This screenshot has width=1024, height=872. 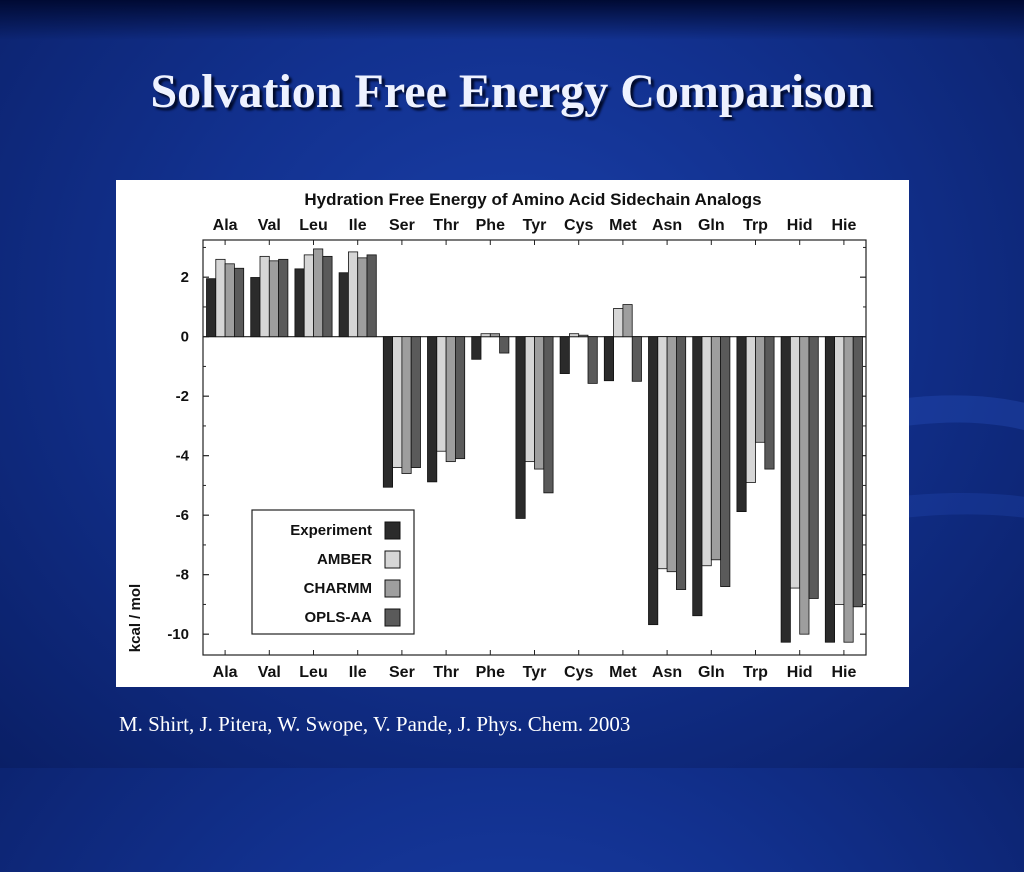 I want to click on y-tick-label: 2, so click(x=185, y=277).